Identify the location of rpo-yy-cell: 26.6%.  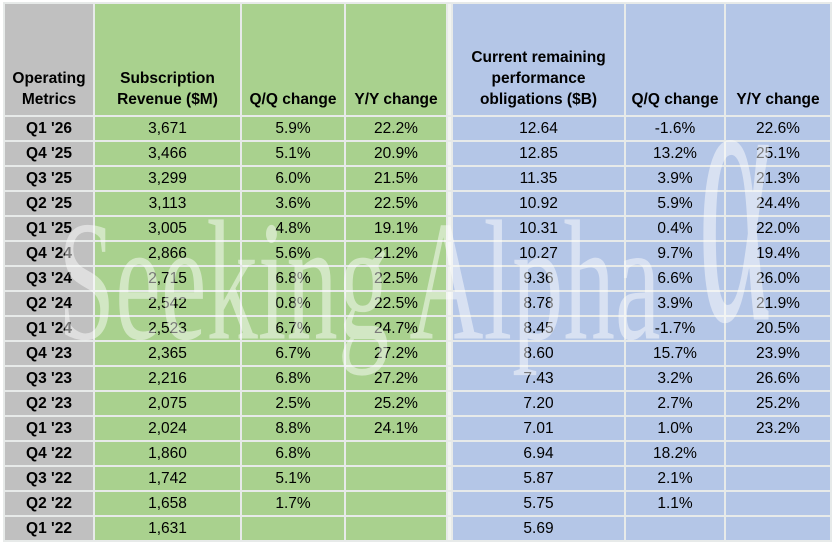
(778, 378).